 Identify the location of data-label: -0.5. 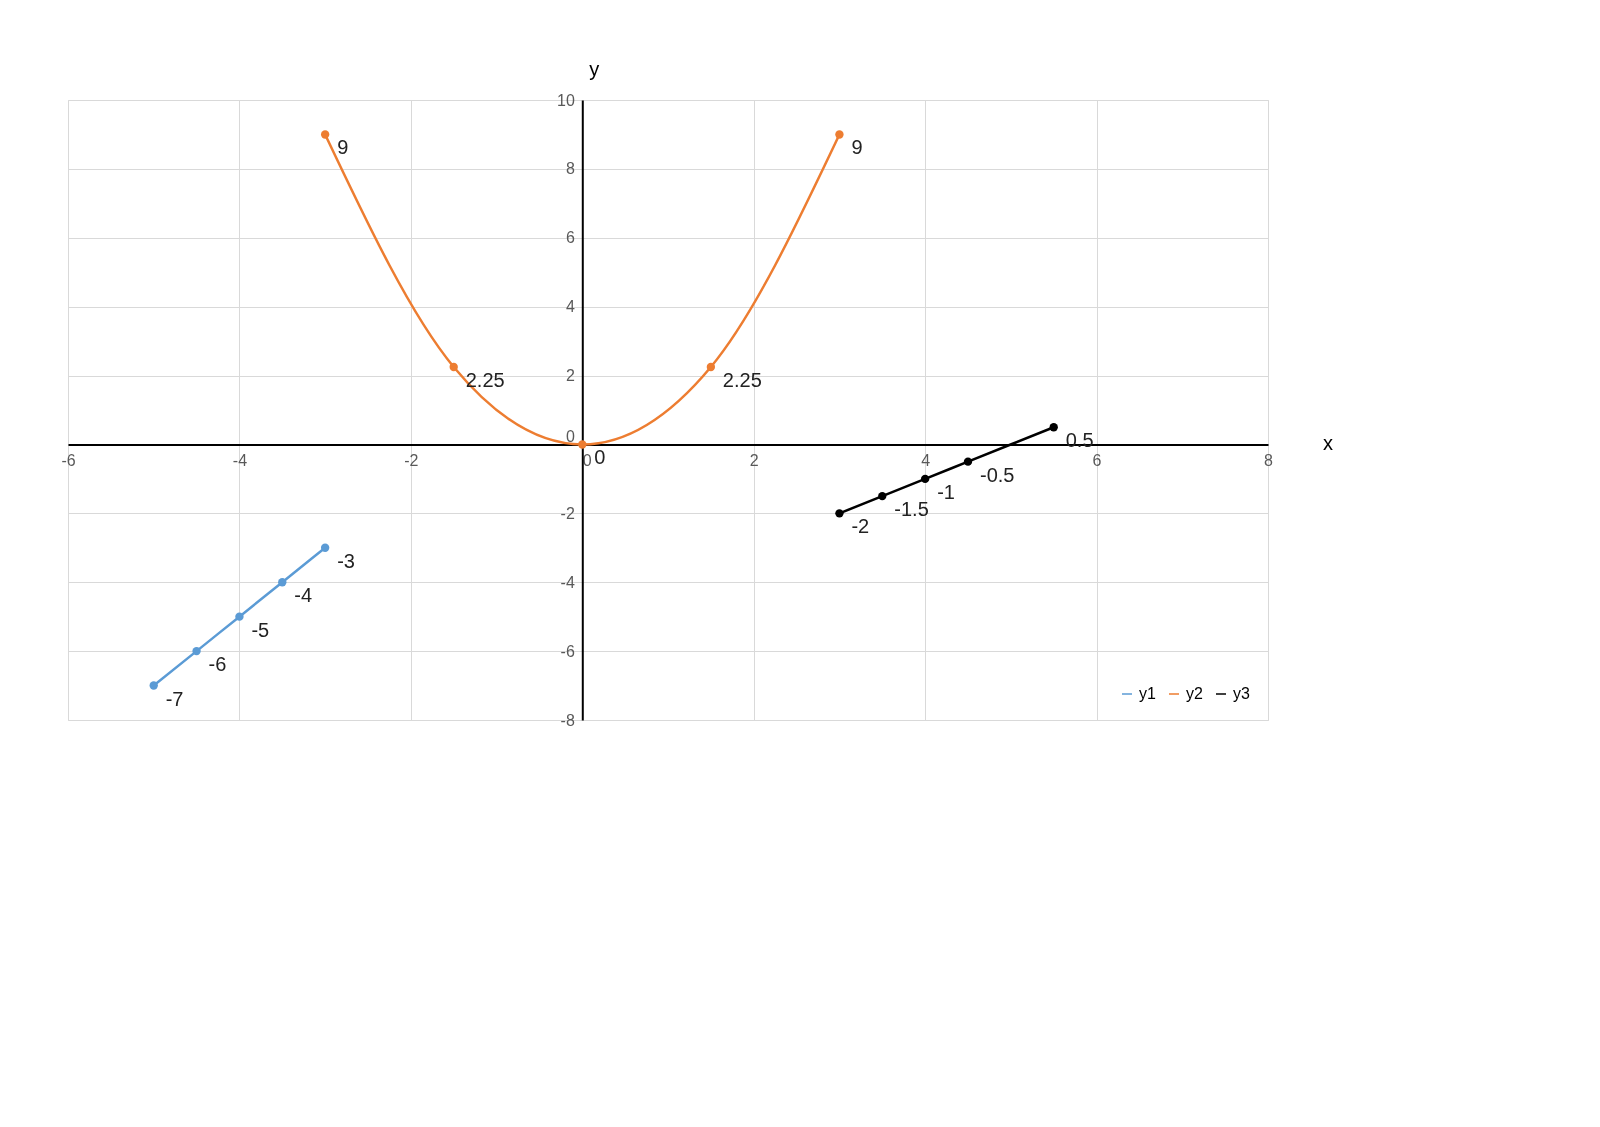
(997, 474).